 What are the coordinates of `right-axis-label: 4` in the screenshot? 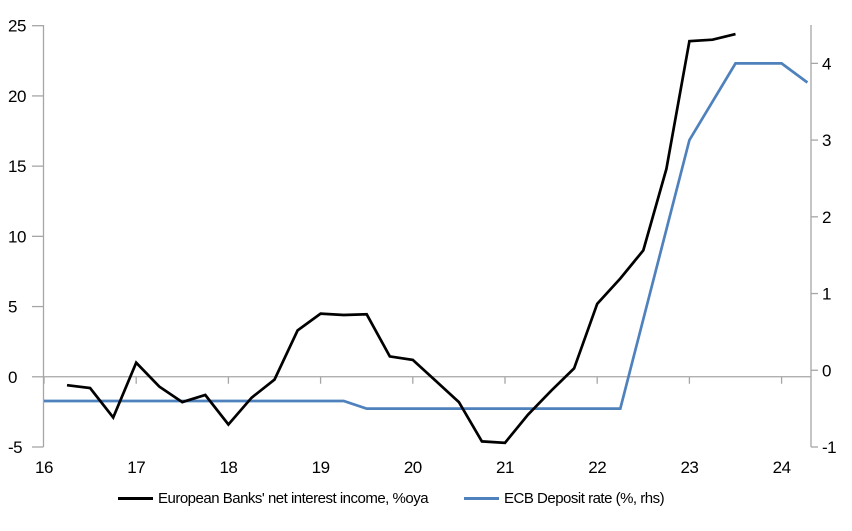 It's located at (826, 63).